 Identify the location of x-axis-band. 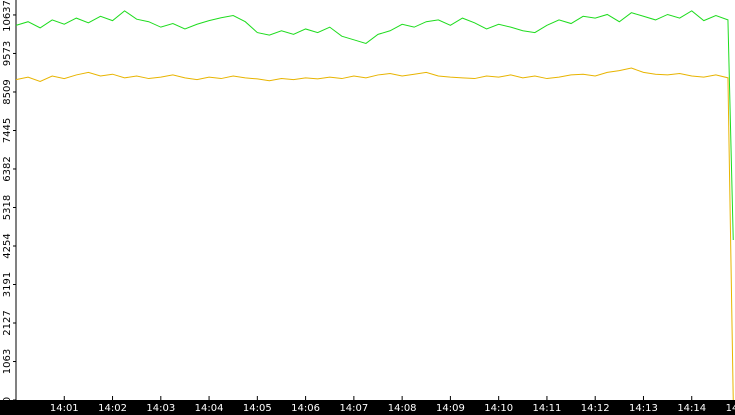
(367, 407).